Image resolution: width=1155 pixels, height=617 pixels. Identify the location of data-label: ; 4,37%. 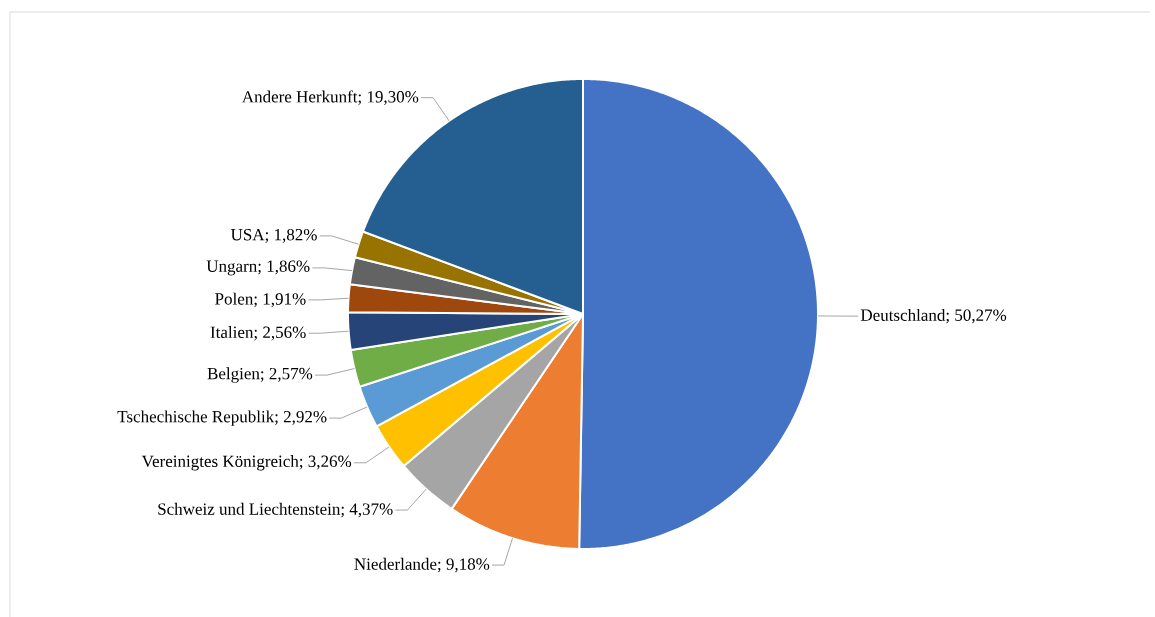
(367, 510).